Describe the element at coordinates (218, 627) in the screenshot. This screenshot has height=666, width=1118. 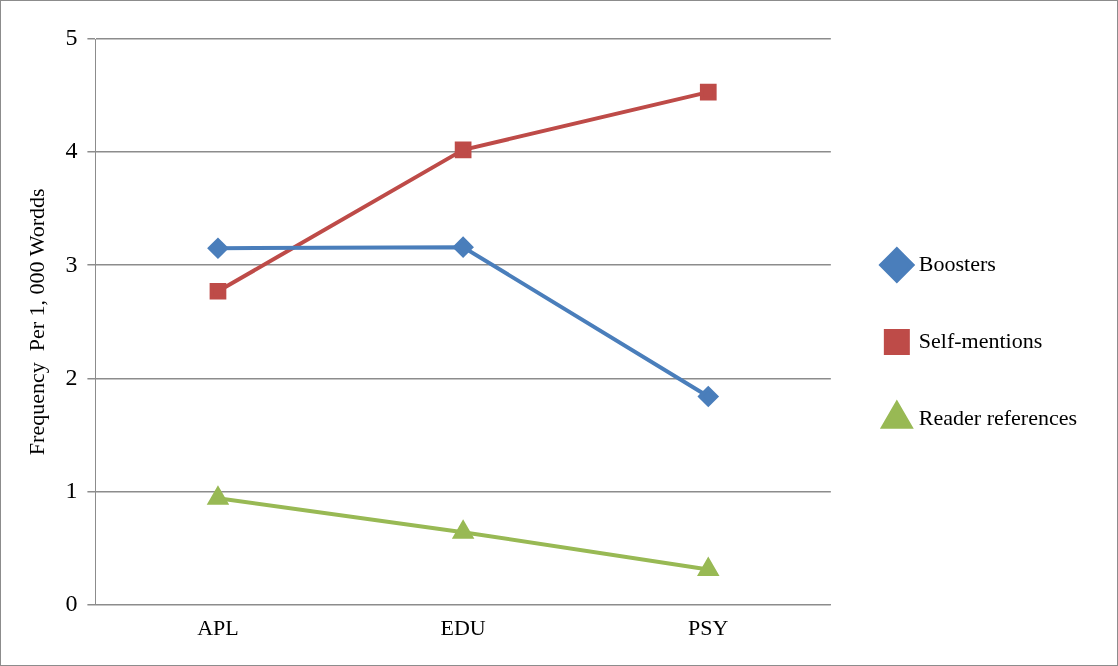
I see `x-tick-label: APL` at that location.